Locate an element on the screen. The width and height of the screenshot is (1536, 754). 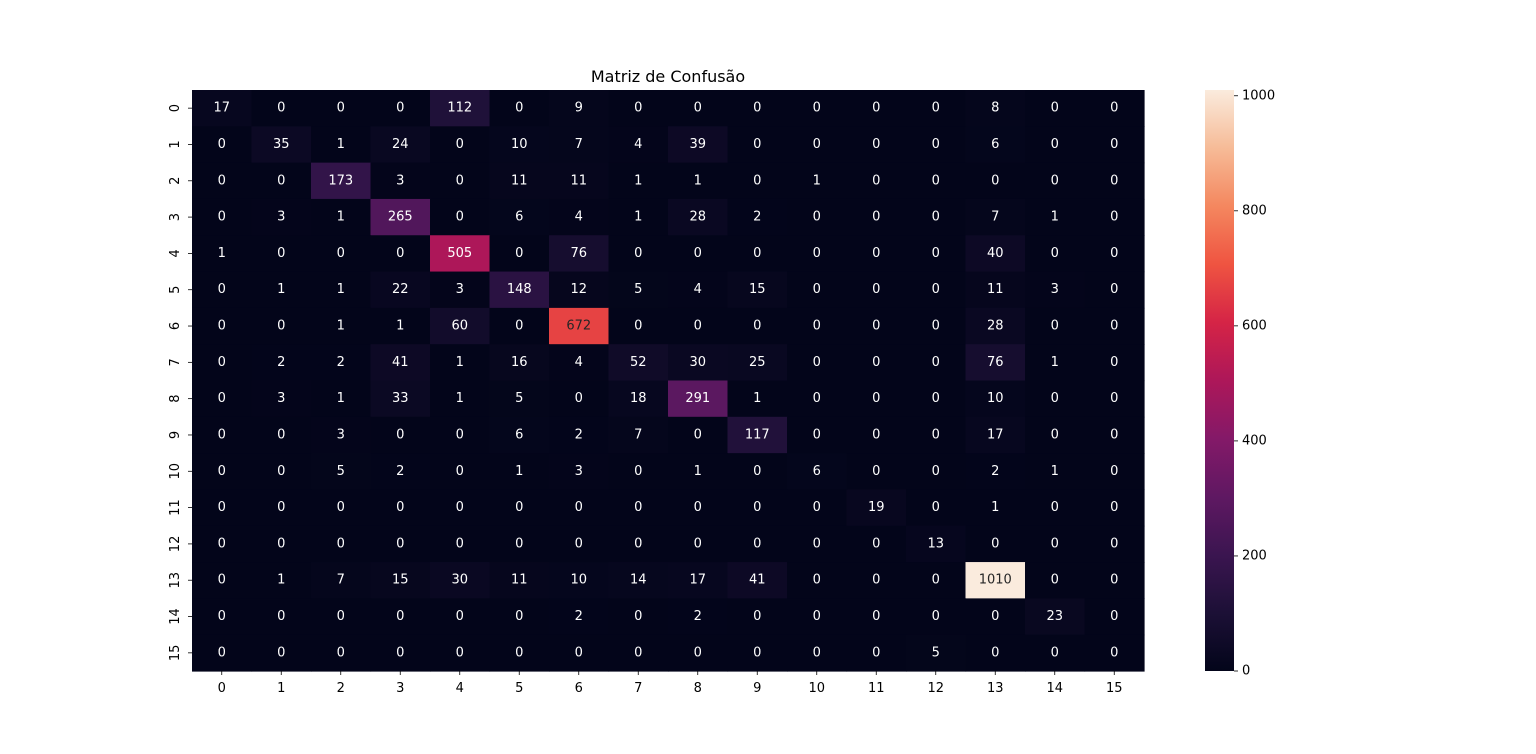
cell-value-label: 13 is located at coordinates (935, 543).